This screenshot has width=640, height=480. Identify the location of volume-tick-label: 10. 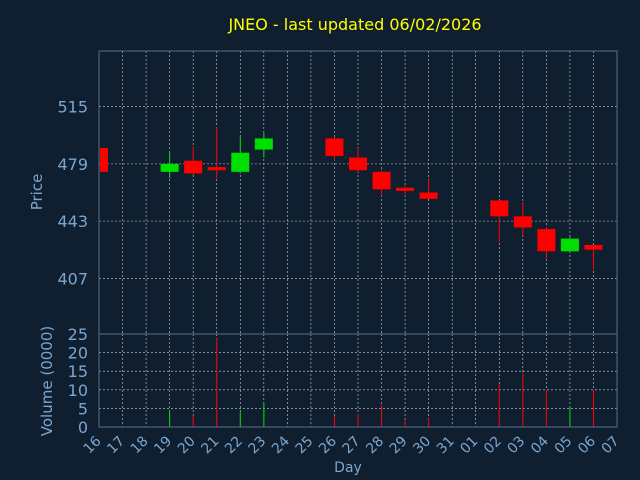
(78, 390).